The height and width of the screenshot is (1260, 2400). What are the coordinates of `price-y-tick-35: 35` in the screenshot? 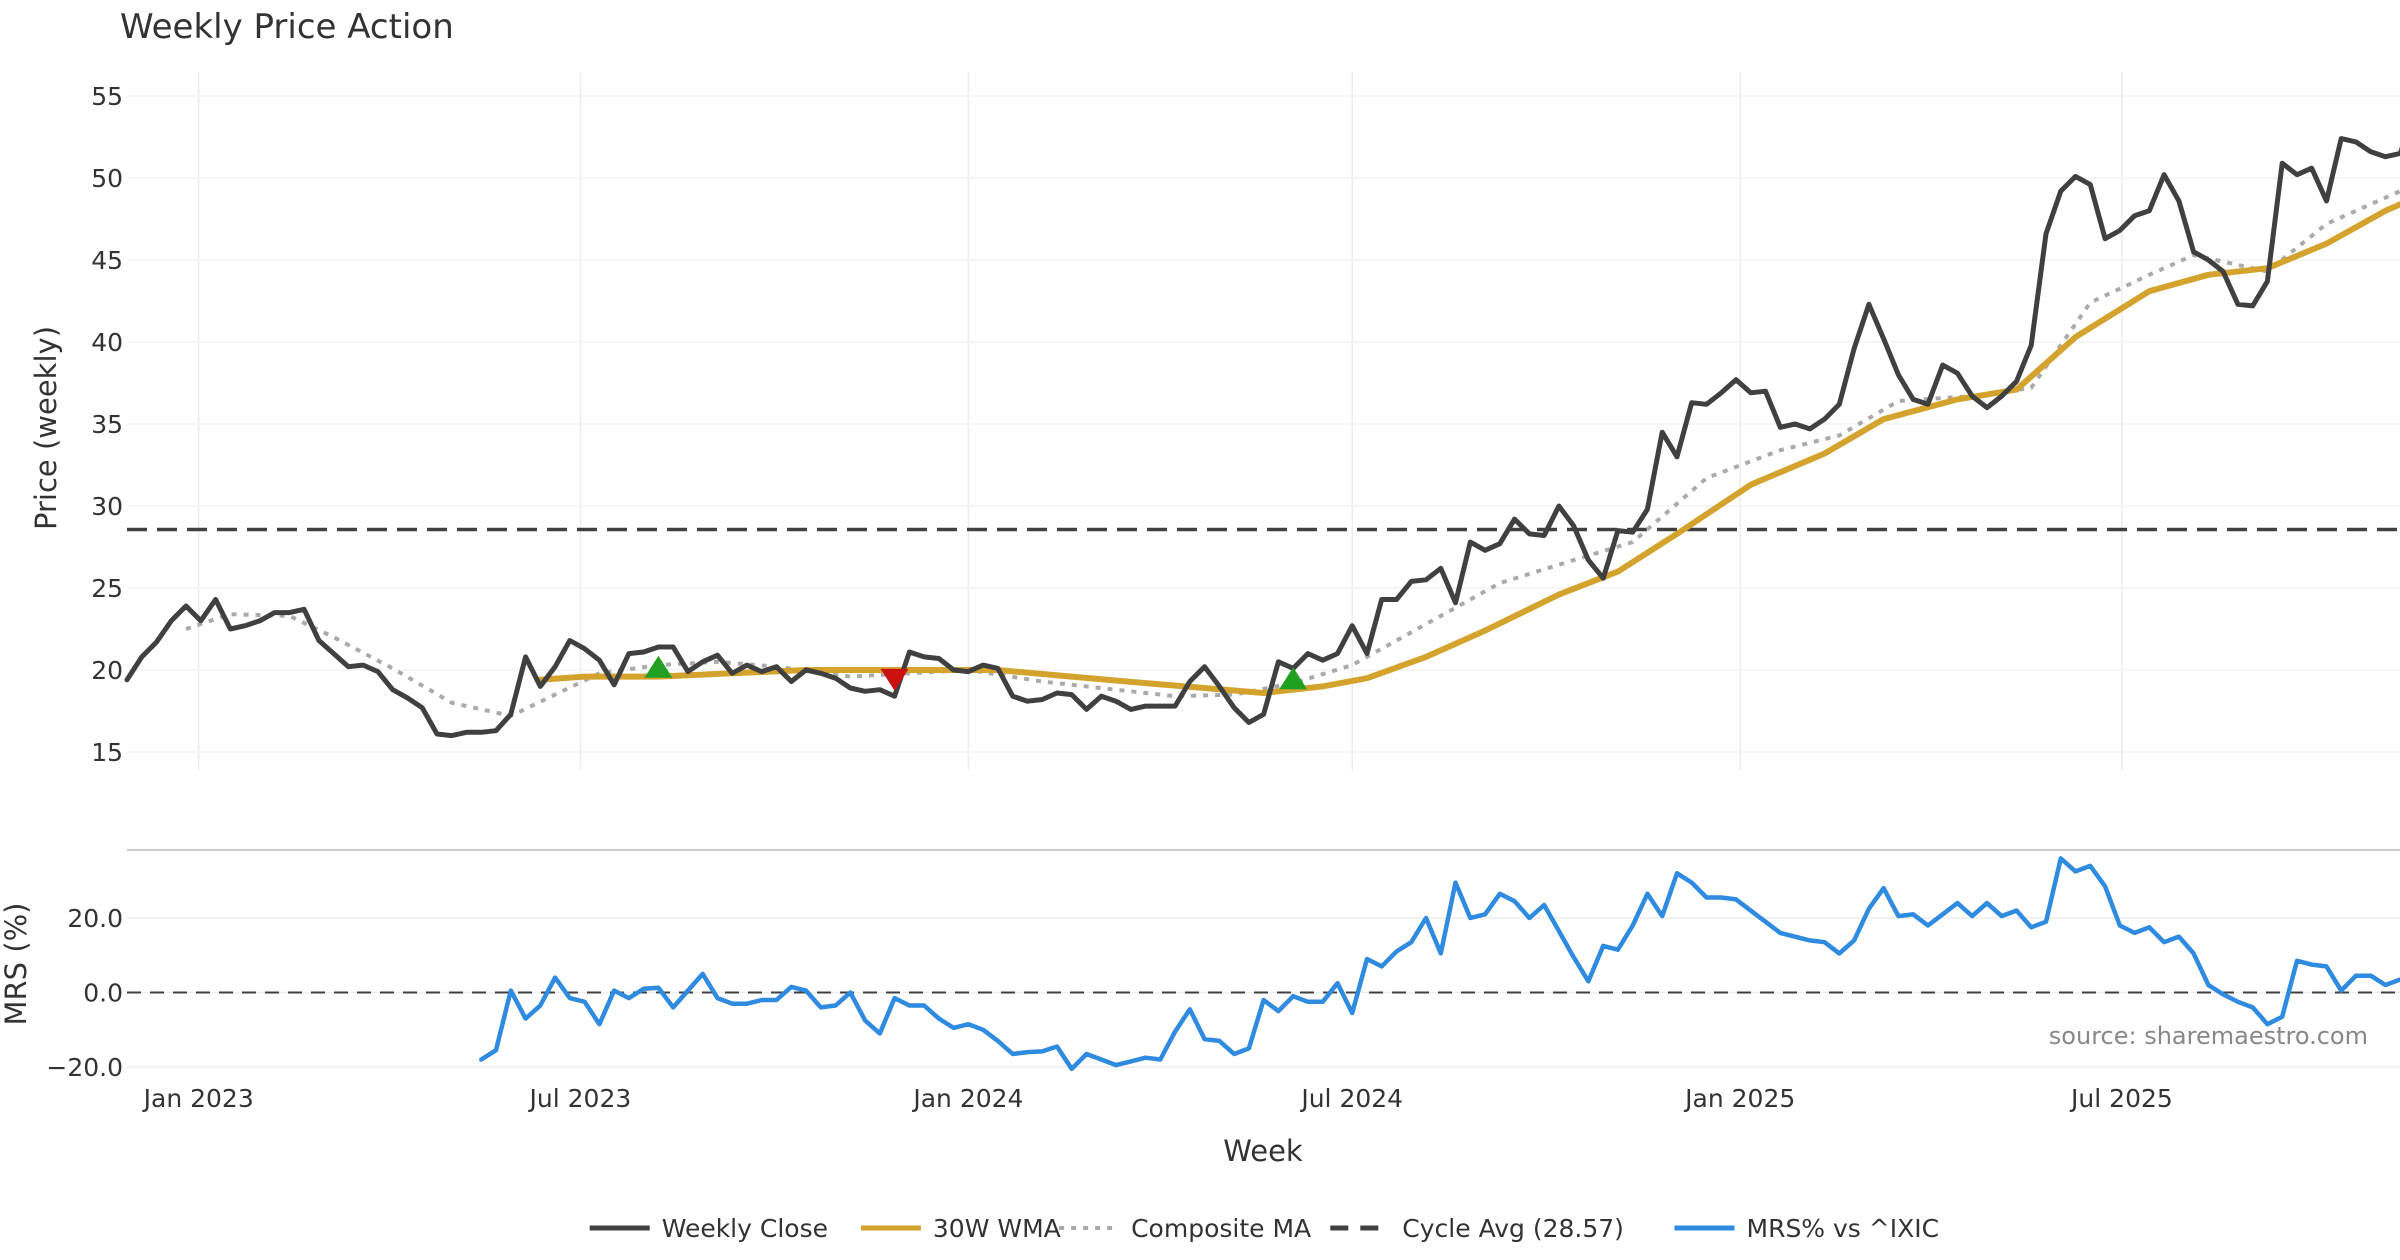 It's located at (107, 424).